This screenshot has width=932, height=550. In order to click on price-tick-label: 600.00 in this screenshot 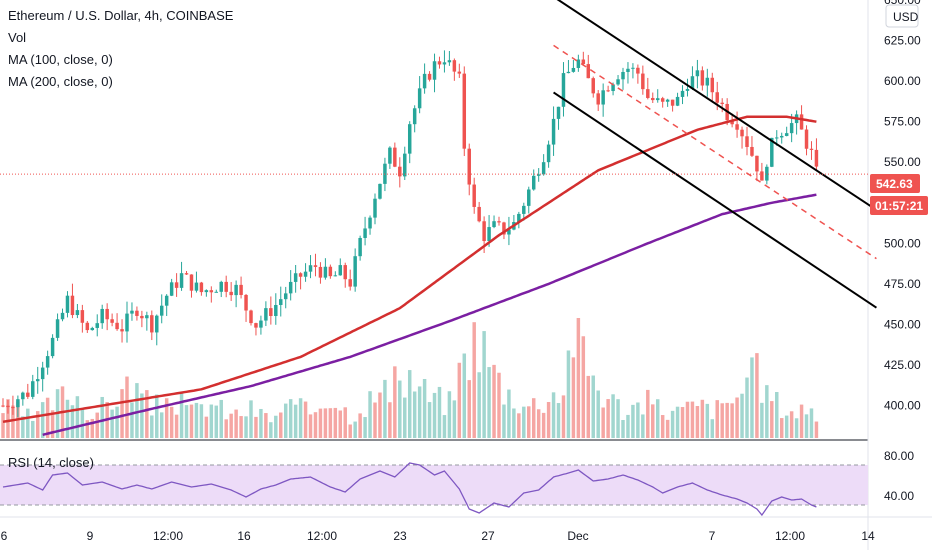, I will do `click(902, 81)`.